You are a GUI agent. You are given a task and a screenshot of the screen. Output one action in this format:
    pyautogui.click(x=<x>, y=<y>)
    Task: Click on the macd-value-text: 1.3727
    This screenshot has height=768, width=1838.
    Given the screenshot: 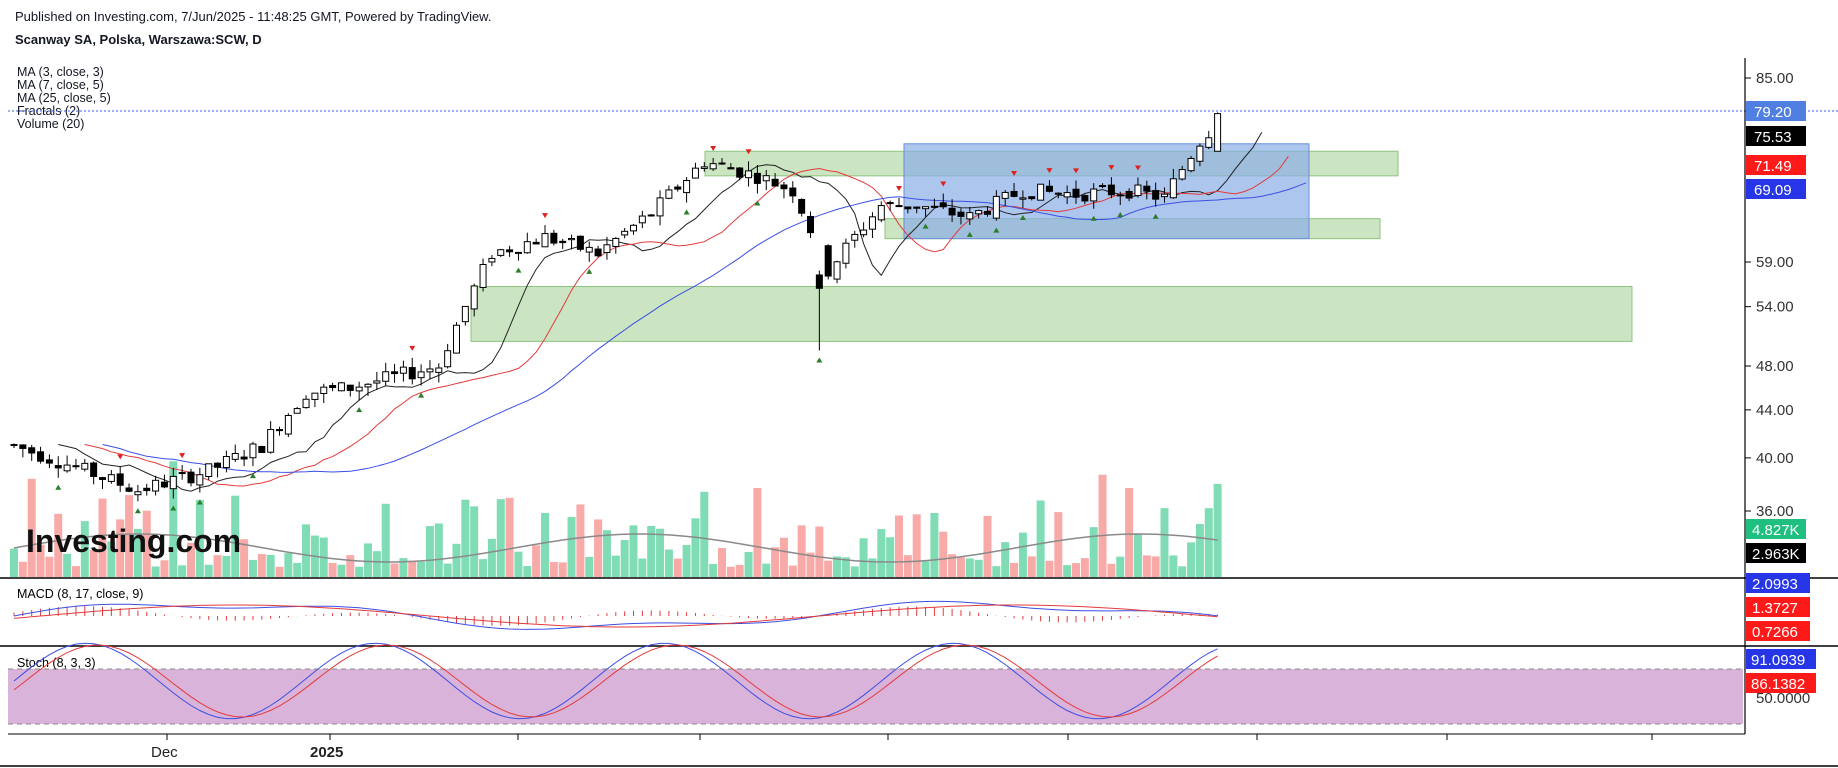 What is the action you would take?
    pyautogui.click(x=1775, y=608)
    